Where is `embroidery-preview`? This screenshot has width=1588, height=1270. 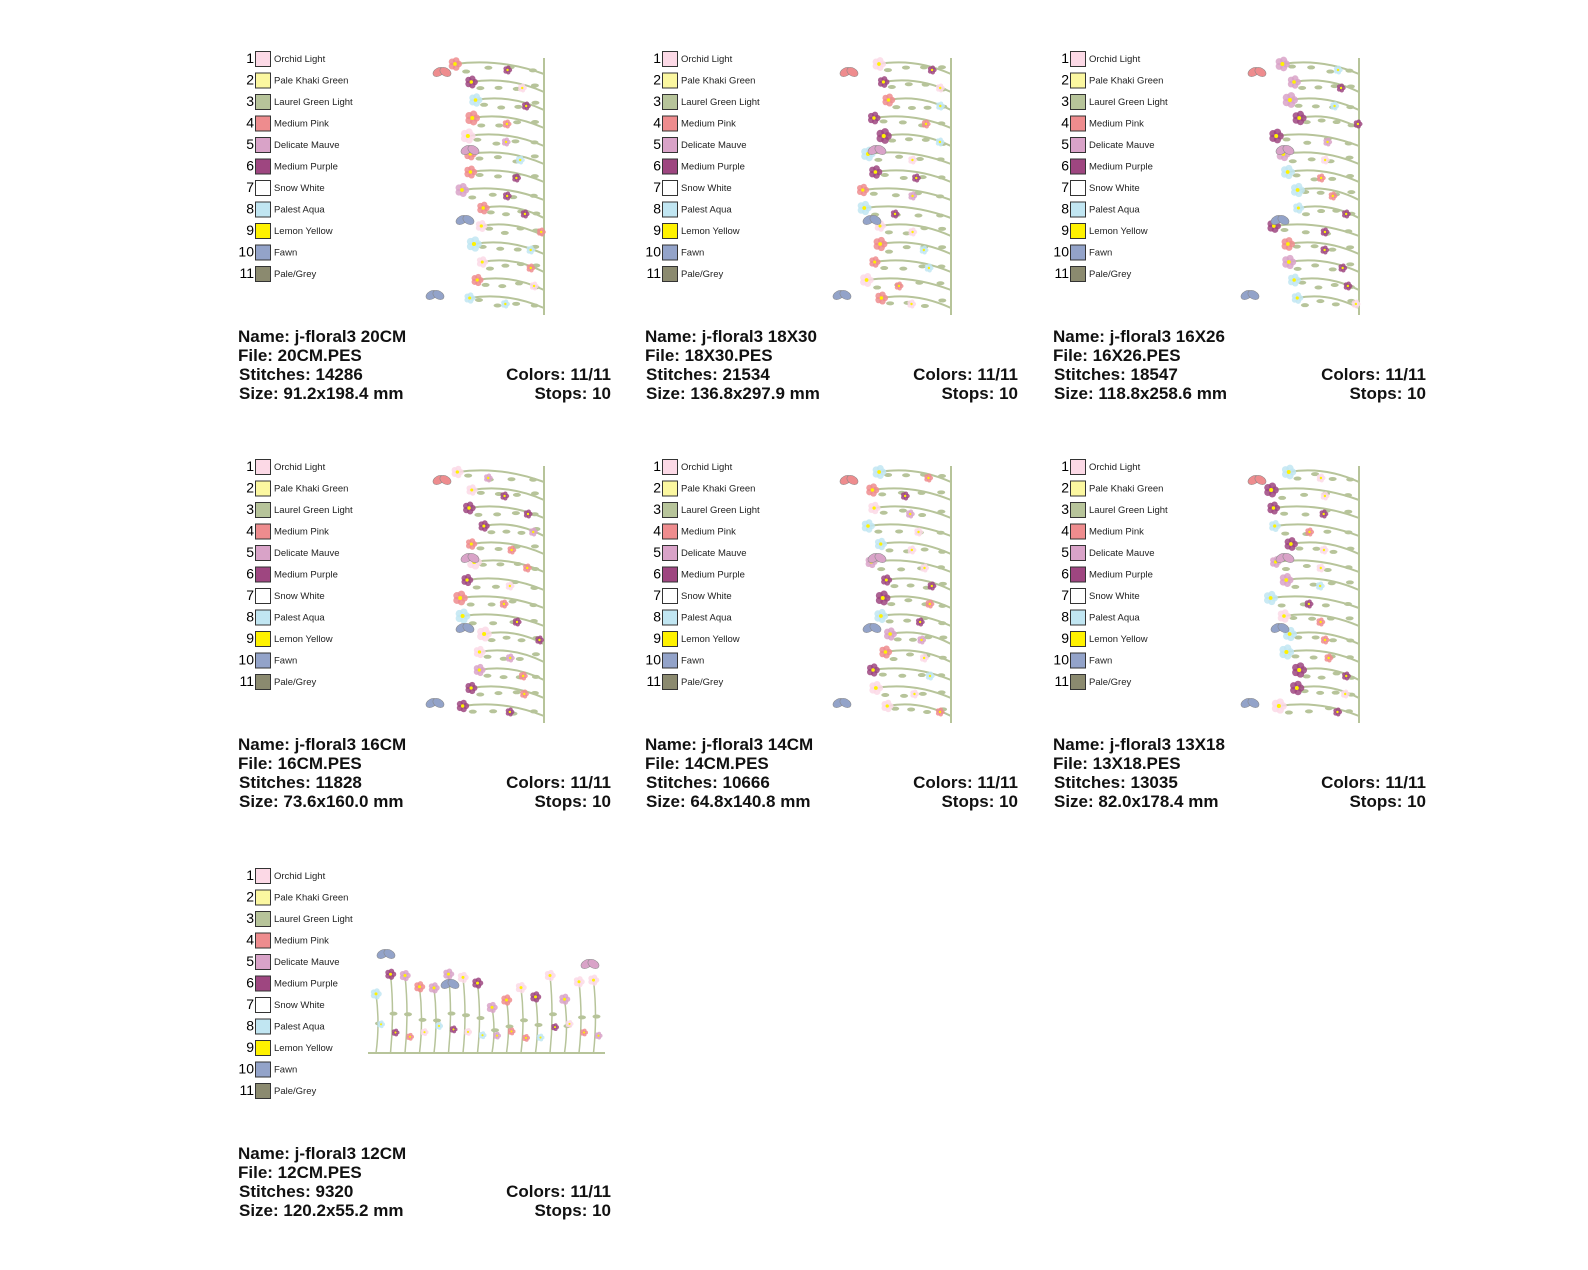 embroidery-preview is located at coordinates (485, 186).